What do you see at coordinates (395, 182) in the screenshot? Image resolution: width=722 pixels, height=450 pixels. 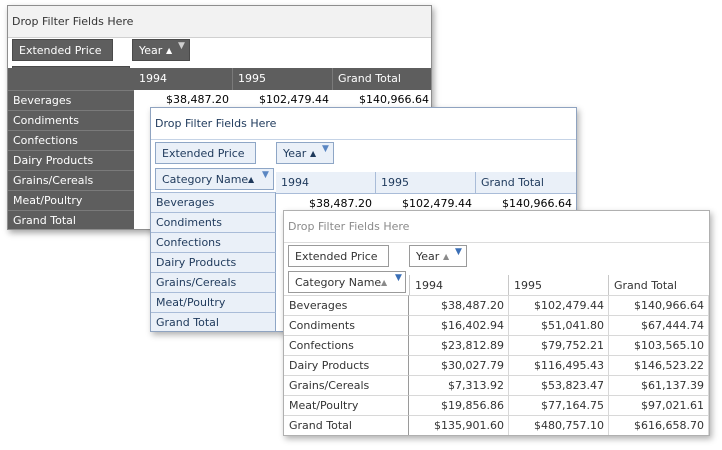 I see `column-header-label: 1995` at bounding box center [395, 182].